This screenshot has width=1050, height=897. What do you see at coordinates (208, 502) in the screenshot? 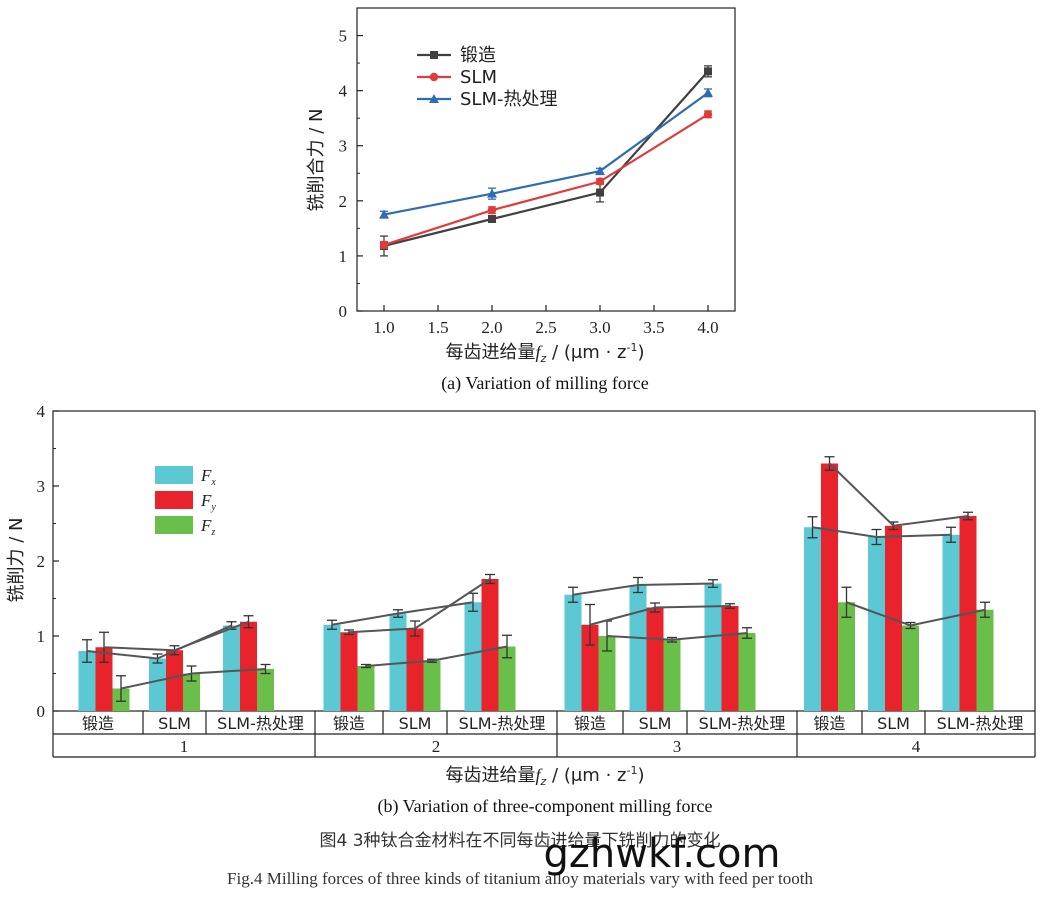
I see `chart-b-legend-label: Fy` at bounding box center [208, 502].